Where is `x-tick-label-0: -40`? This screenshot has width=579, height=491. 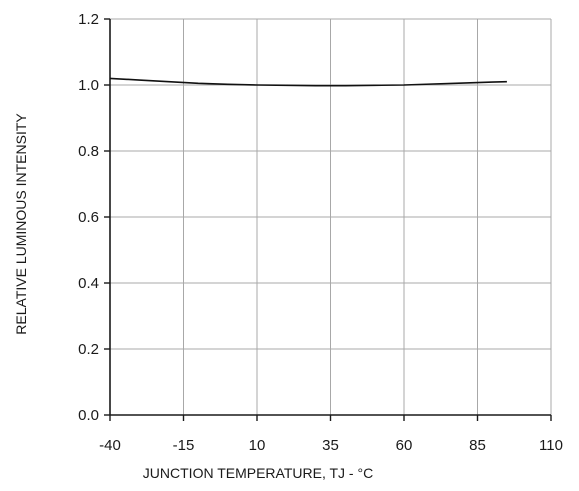
x-tick-label-0: -40 is located at coordinates (110, 445).